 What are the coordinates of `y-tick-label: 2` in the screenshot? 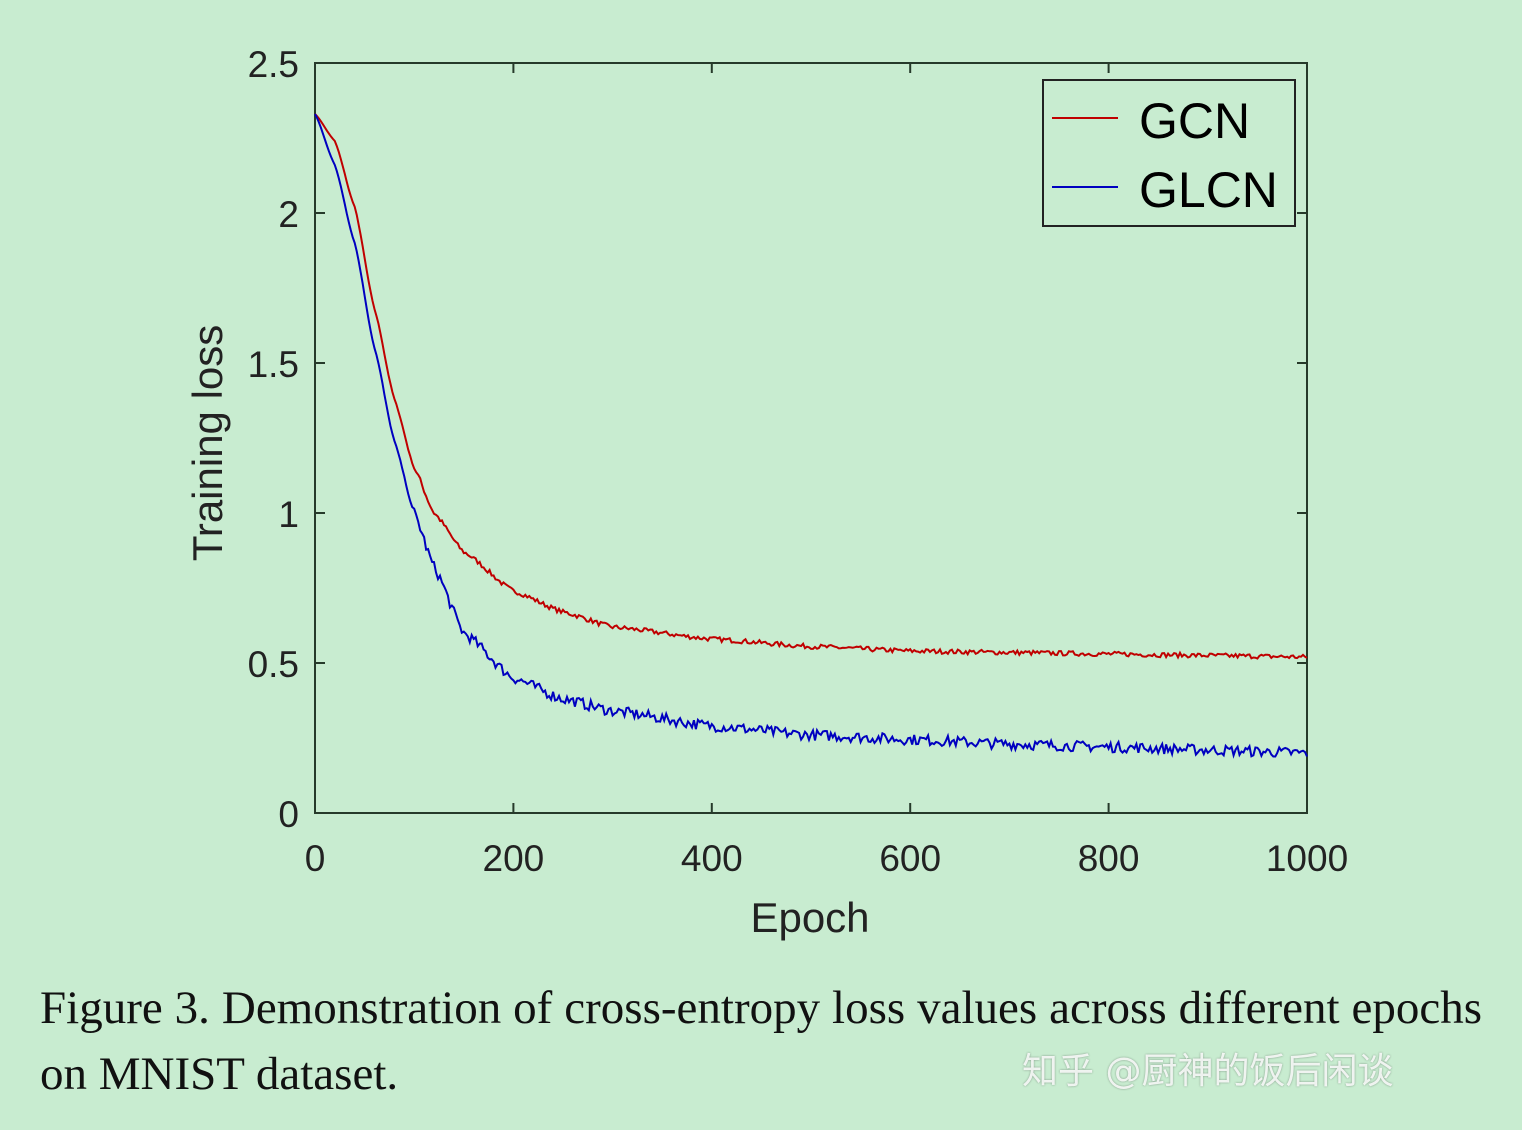 It's located at (288, 214).